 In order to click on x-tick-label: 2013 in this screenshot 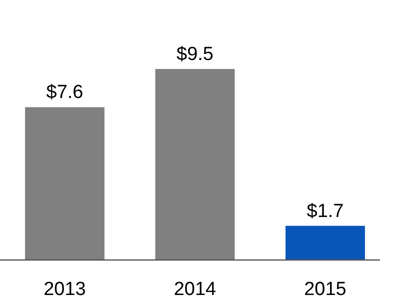, I will do `click(65, 289)`.